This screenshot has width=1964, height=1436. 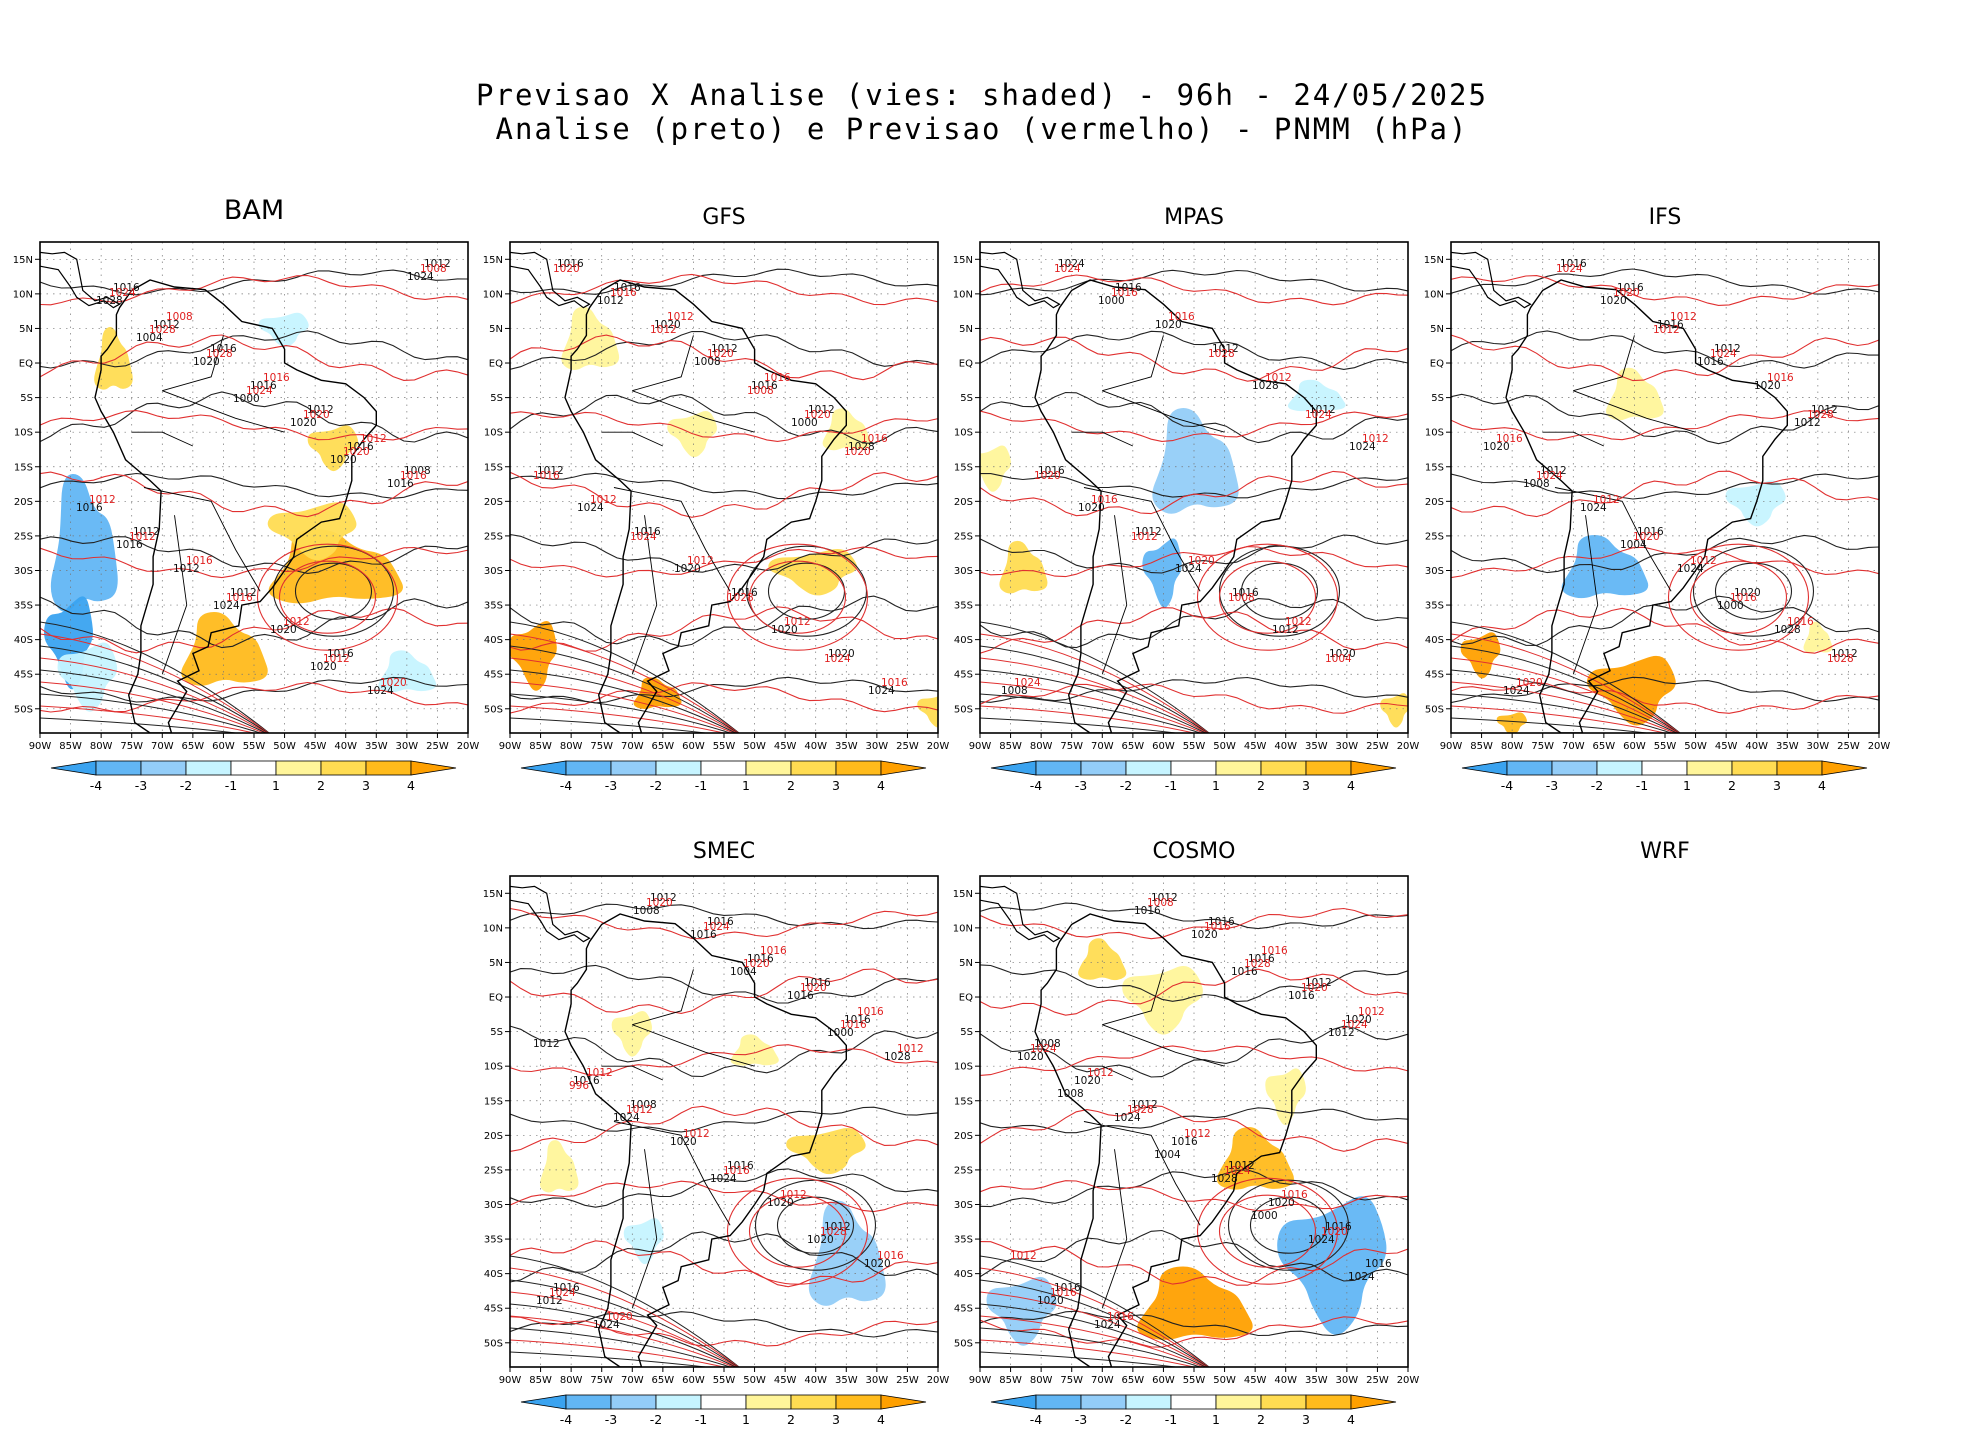 What do you see at coordinates (938, 746) in the screenshot?
I see `lon-tick-label: 20W` at bounding box center [938, 746].